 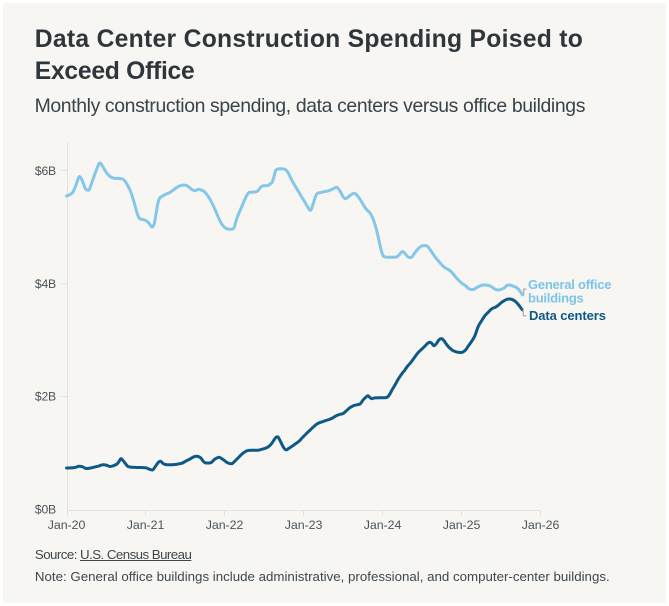 What do you see at coordinates (541, 525) in the screenshot?
I see `svg-text: Jan-26` at bounding box center [541, 525].